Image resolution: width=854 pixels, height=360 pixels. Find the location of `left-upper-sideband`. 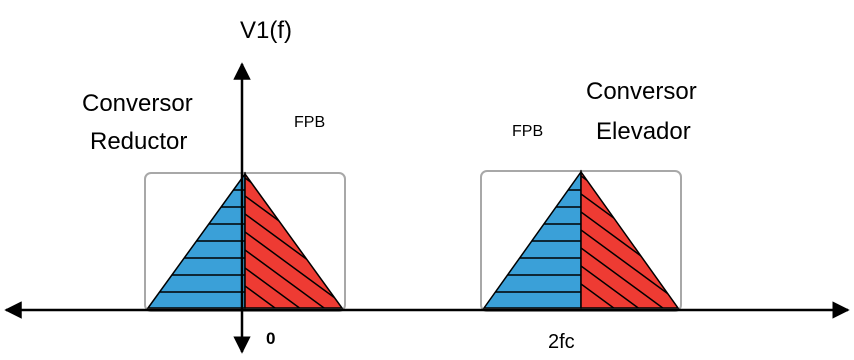

left-upper-sideband is located at coordinates (294, 240).